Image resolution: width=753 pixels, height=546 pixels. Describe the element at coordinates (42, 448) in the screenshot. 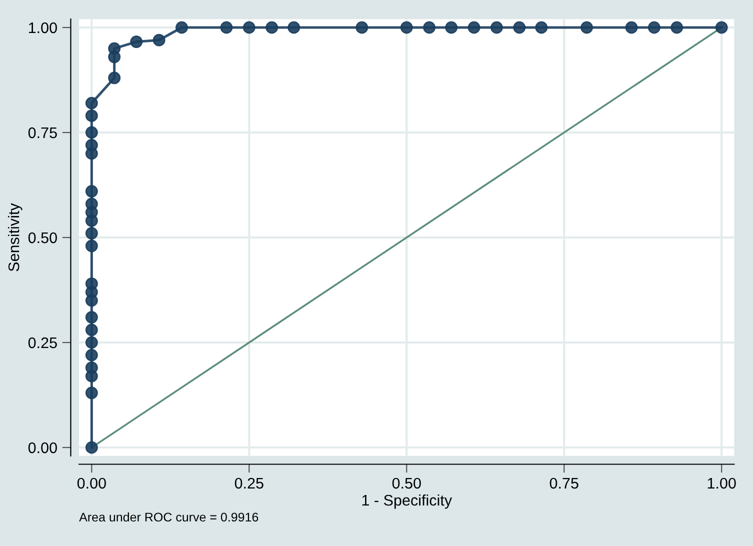

I see `y-tick-label: 0.00` at that location.